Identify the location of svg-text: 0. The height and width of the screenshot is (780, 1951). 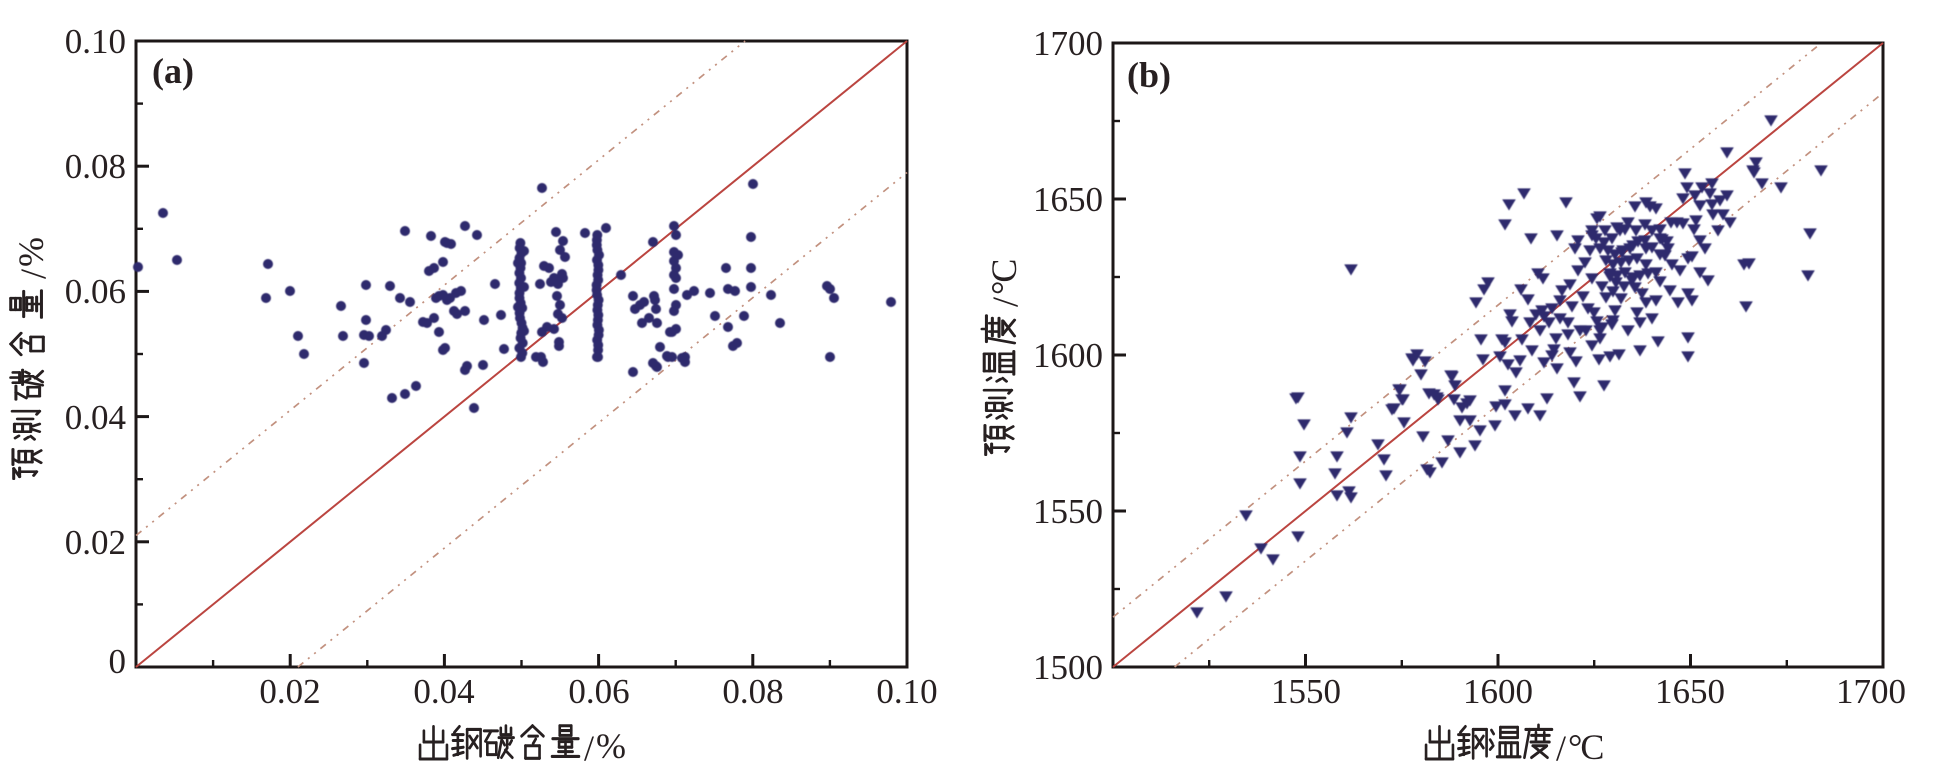
(118, 661).